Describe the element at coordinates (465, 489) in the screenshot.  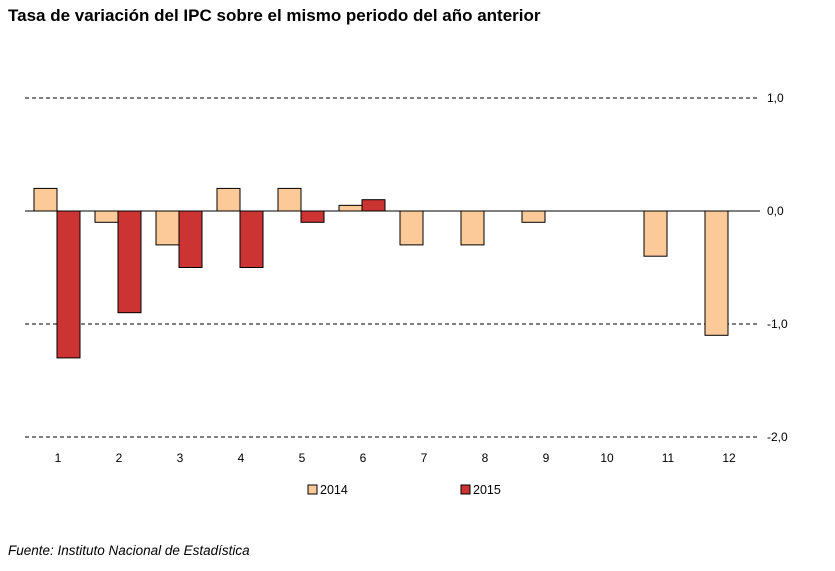
I see `legend-swatch-2015` at that location.